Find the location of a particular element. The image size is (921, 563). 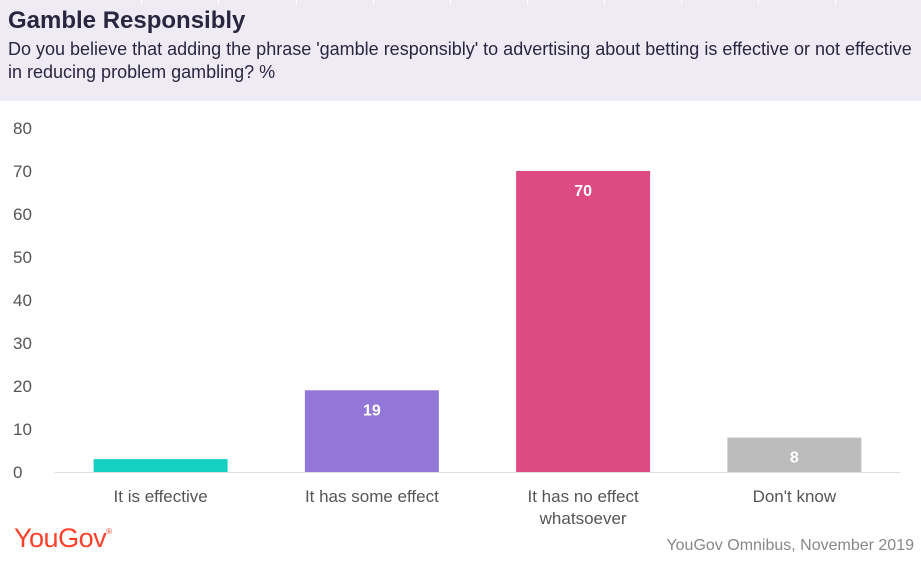

y-tick-label: 40 is located at coordinates (22, 300).